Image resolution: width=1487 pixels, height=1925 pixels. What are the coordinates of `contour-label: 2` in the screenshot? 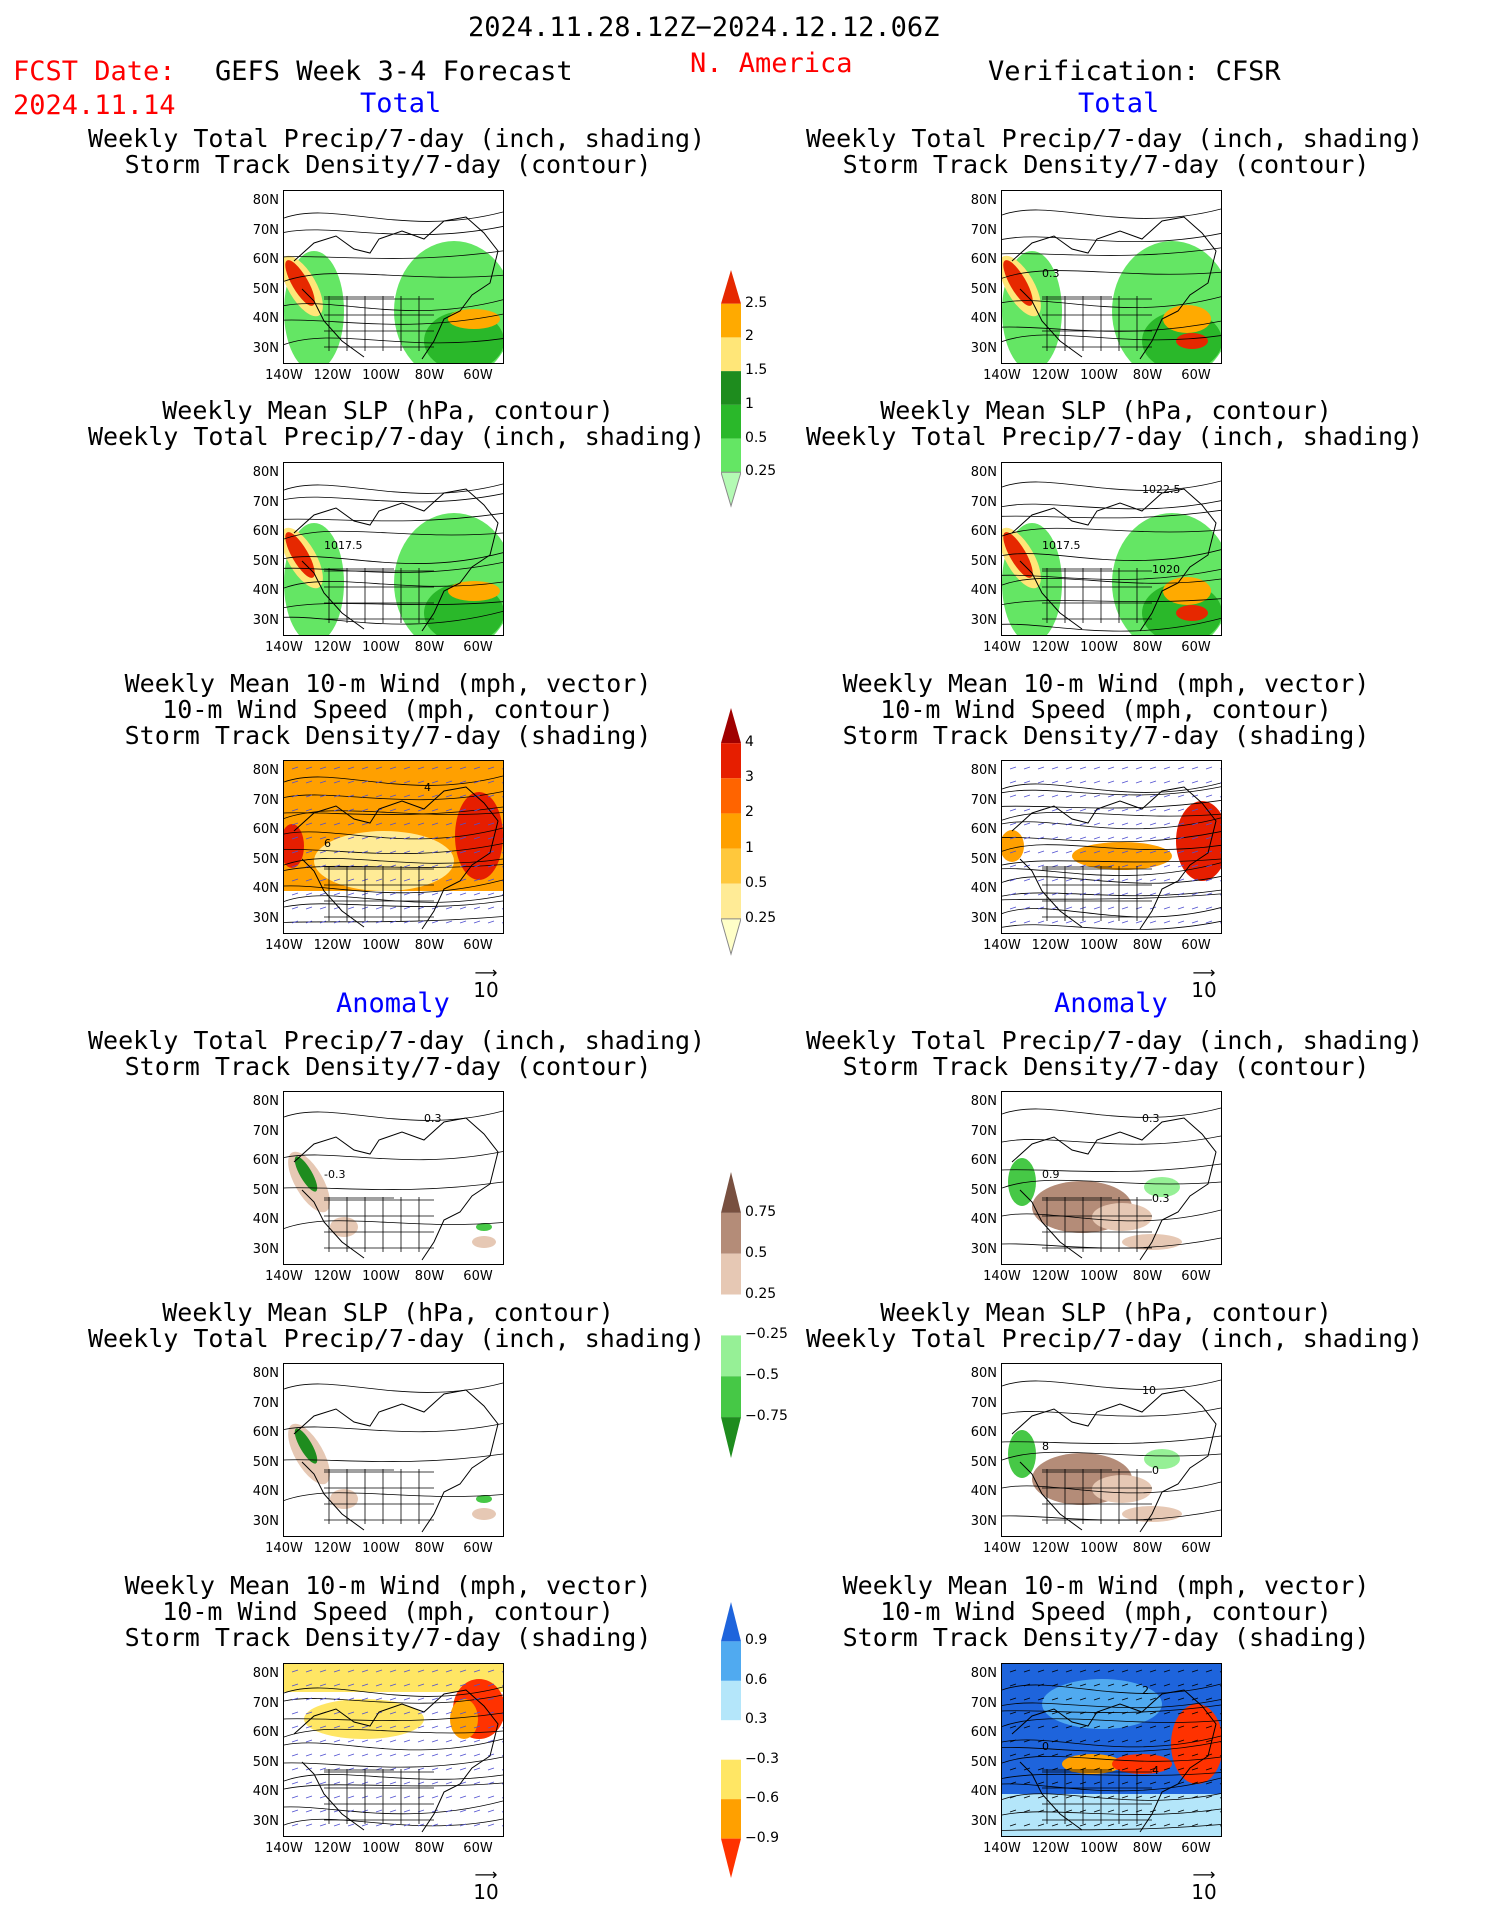 It's located at (1145, 1690).